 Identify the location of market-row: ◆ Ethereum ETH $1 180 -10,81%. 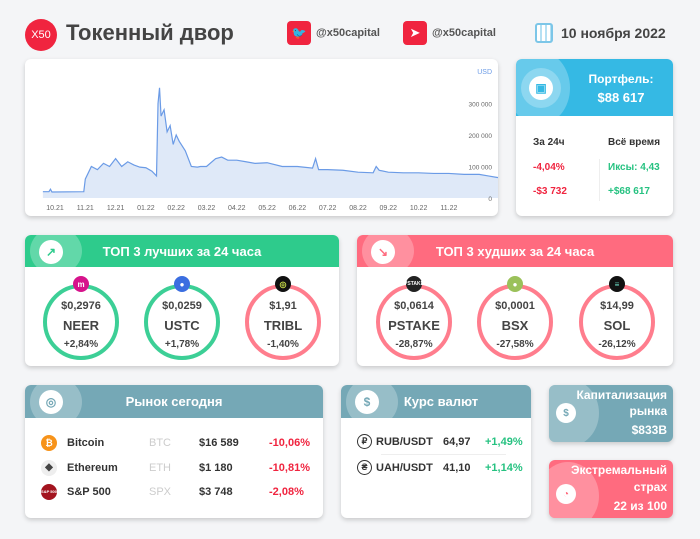
(176, 468).